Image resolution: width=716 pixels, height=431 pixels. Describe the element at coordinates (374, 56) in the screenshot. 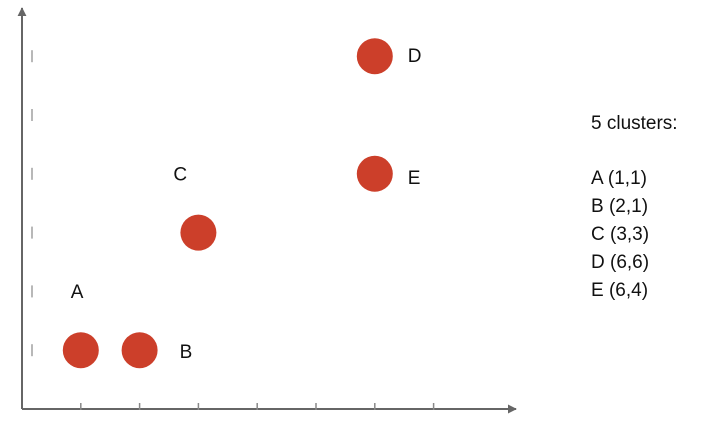

I see `point-d` at that location.